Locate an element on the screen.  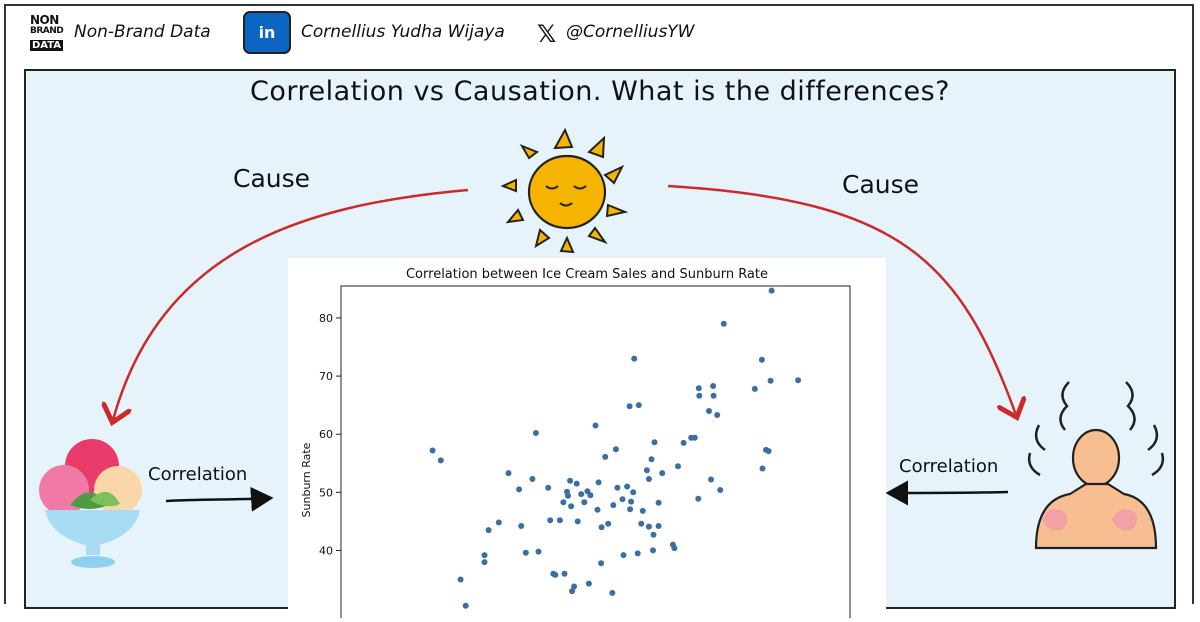
ice-cream-icon is located at coordinates (90, 503).